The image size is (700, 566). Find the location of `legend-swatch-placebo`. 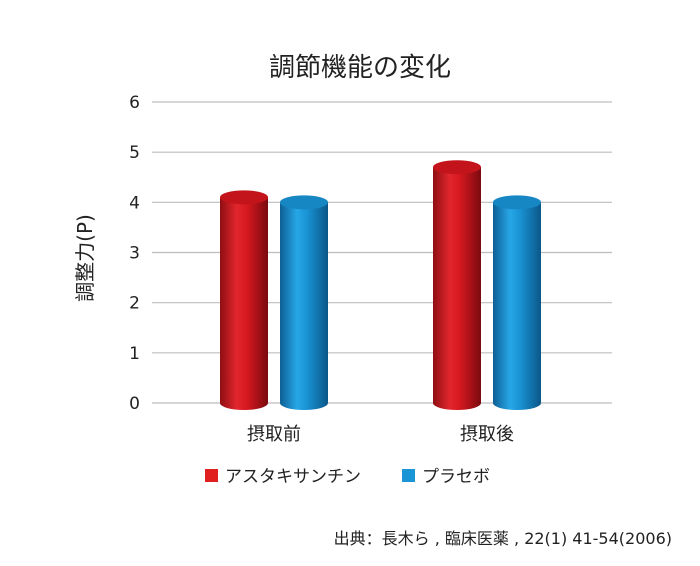

legend-swatch-placebo is located at coordinates (408, 475).